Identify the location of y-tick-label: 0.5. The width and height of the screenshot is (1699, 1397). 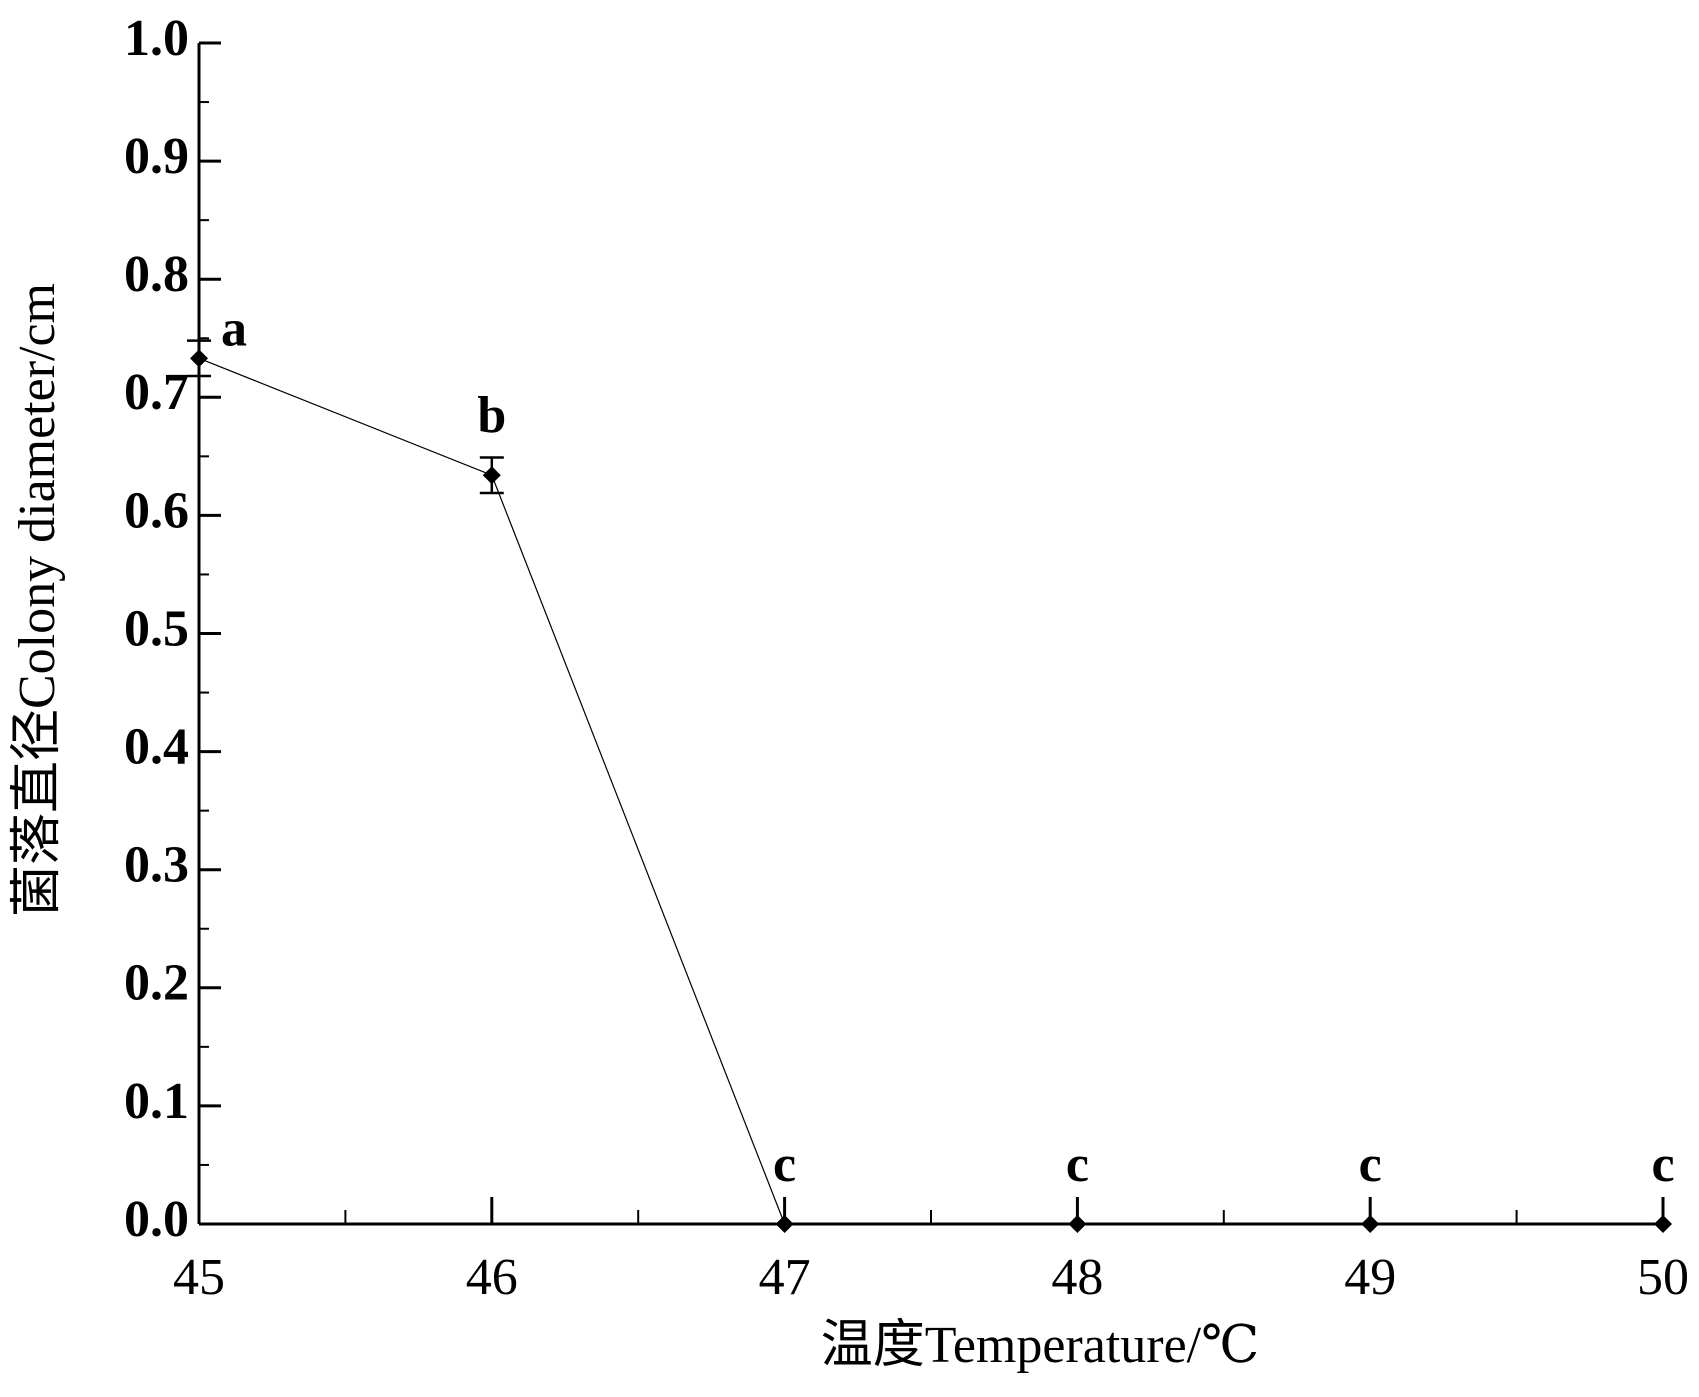
(156, 628).